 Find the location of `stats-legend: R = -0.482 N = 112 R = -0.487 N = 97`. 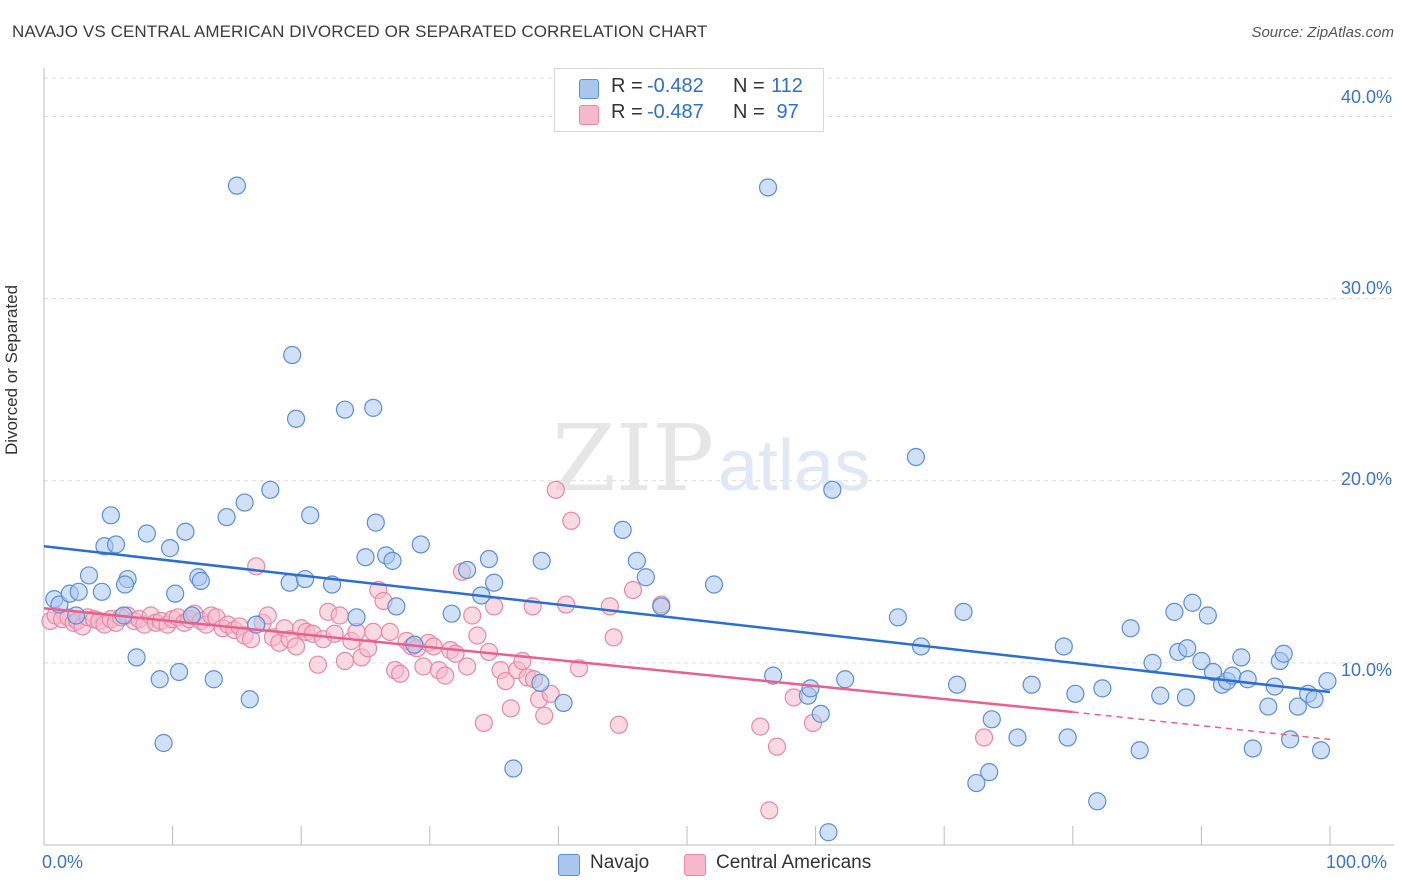

stats-legend: R = -0.482 N = 112 R = -0.487 N = 97 is located at coordinates (689, 100).